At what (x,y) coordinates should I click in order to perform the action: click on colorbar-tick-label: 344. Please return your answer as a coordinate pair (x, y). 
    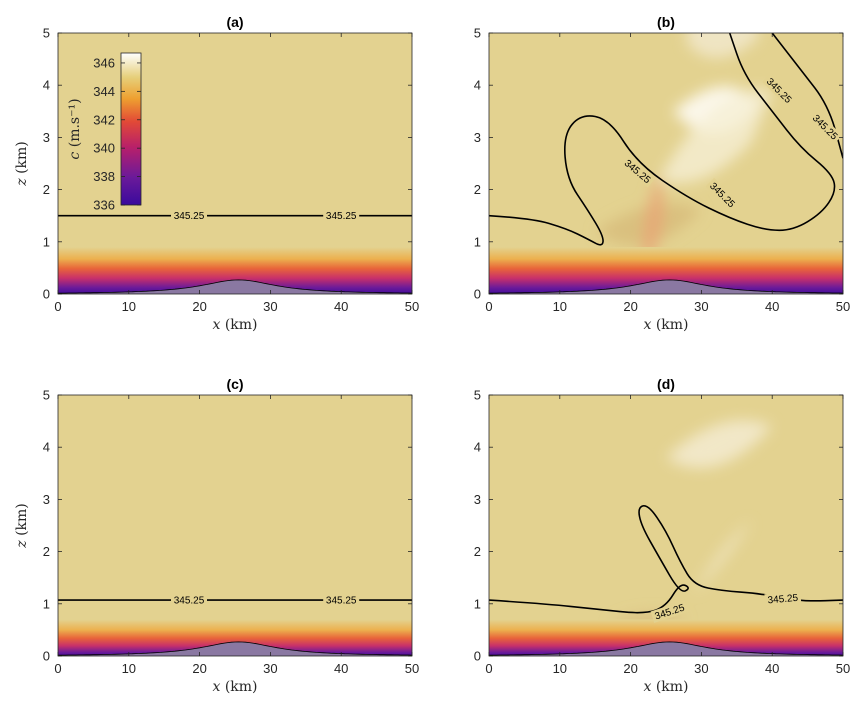
    Looking at the image, I should click on (104, 91).